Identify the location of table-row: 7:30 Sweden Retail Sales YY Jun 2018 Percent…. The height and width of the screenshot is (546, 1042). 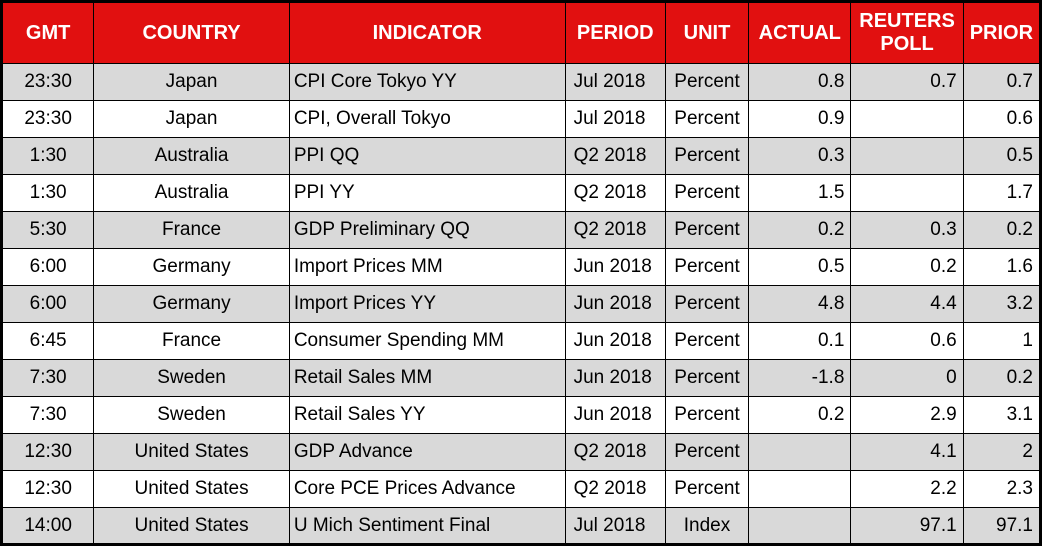
(521, 415).